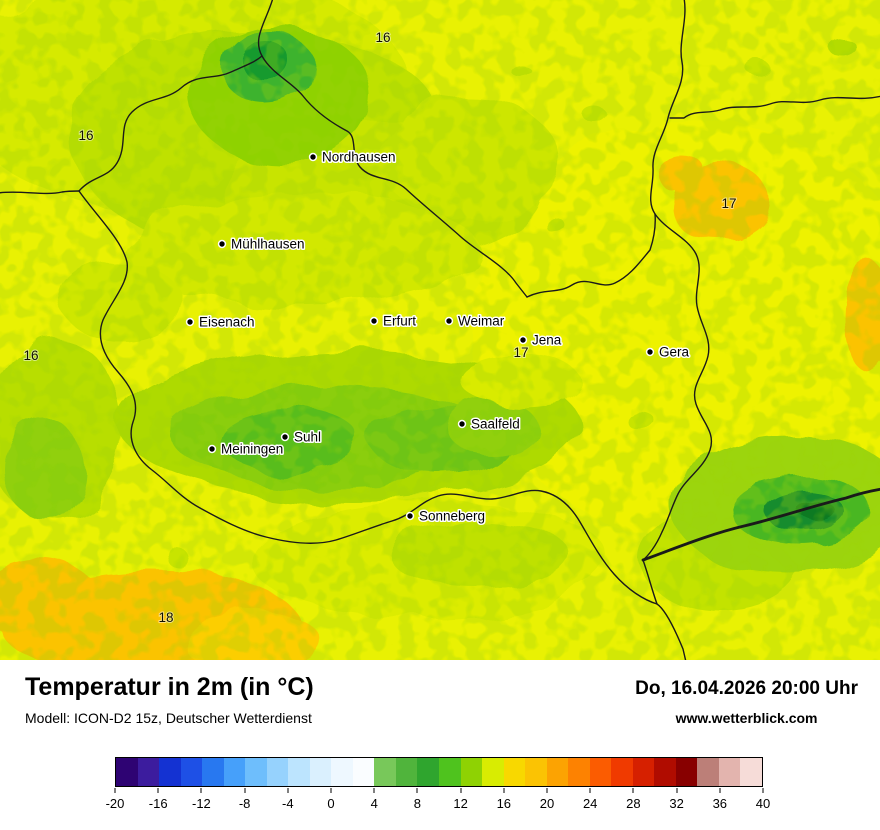 The image size is (880, 830). What do you see at coordinates (417, 803) in the screenshot?
I see `scale-tick-label: 8` at bounding box center [417, 803].